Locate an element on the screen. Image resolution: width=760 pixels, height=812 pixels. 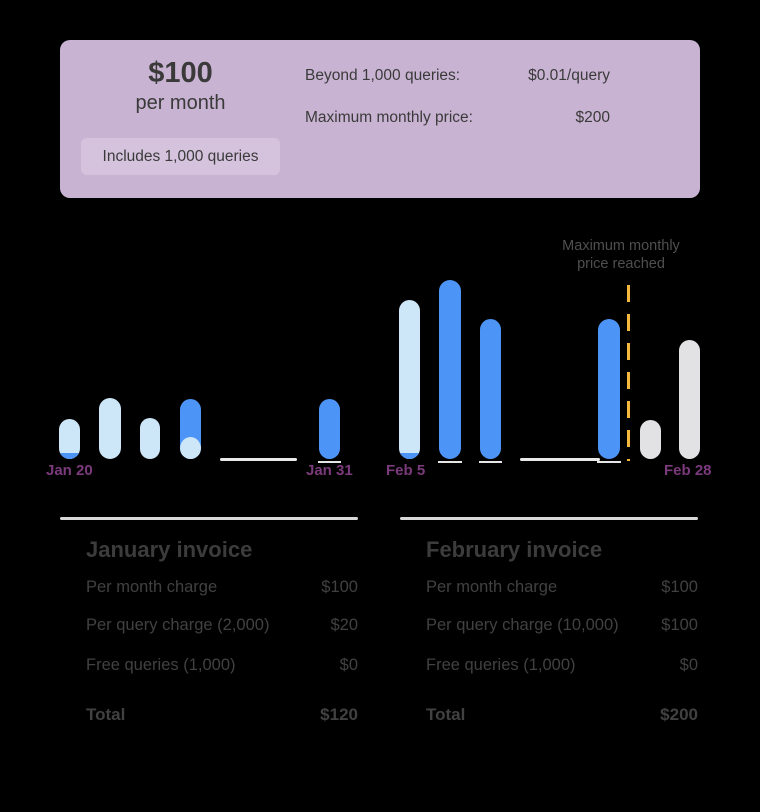
invoice-total-row: Total $200 is located at coordinates (549, 715).